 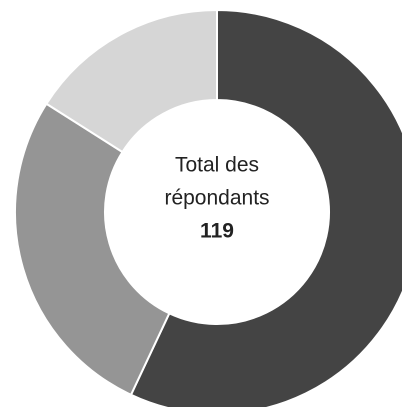 What do you see at coordinates (217, 165) in the screenshot?
I see `center-label: Total des` at bounding box center [217, 165].